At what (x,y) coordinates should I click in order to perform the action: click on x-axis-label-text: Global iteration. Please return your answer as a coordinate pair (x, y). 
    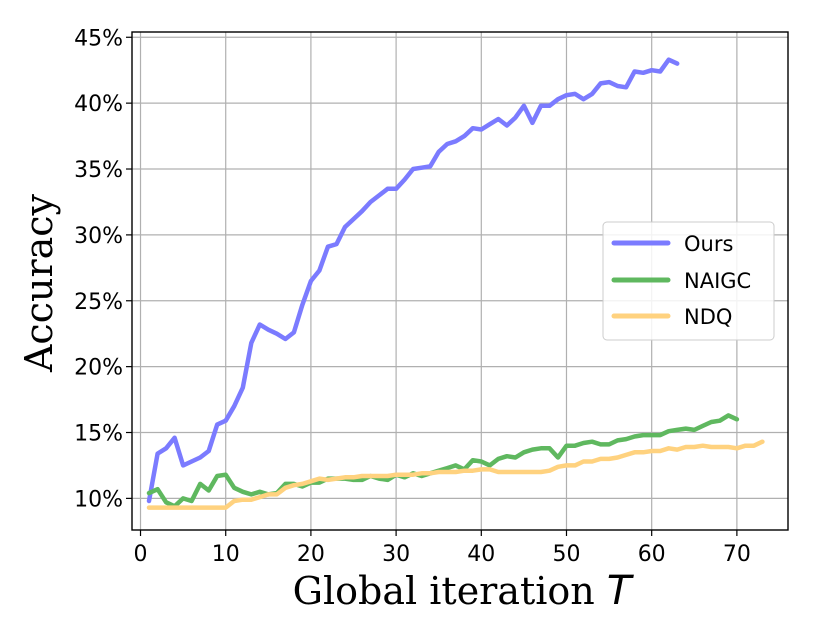
    Looking at the image, I should click on (444, 591).